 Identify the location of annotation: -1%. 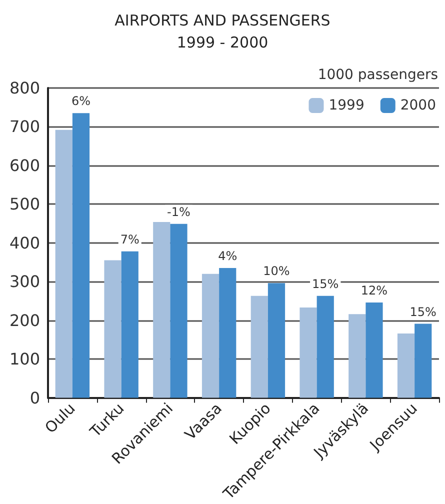
(178, 211).